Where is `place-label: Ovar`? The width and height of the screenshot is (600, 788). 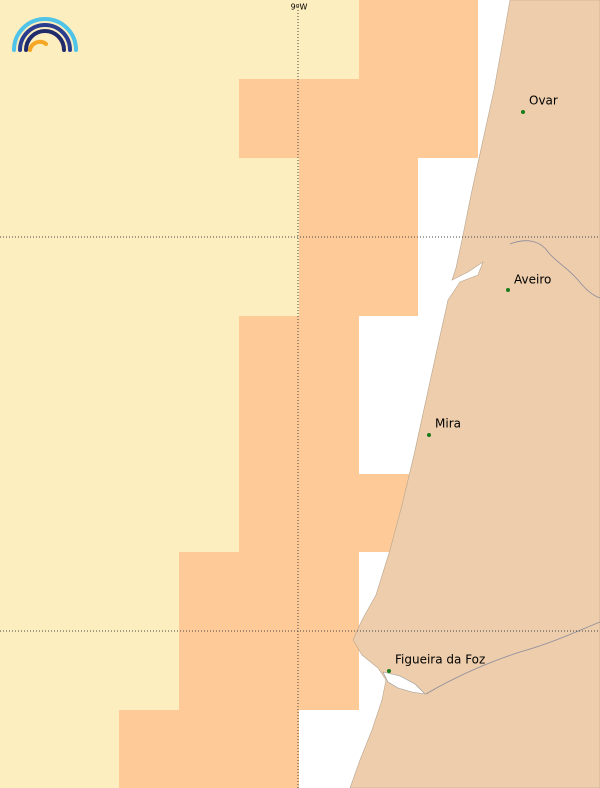
place-label: Ovar is located at coordinates (543, 101).